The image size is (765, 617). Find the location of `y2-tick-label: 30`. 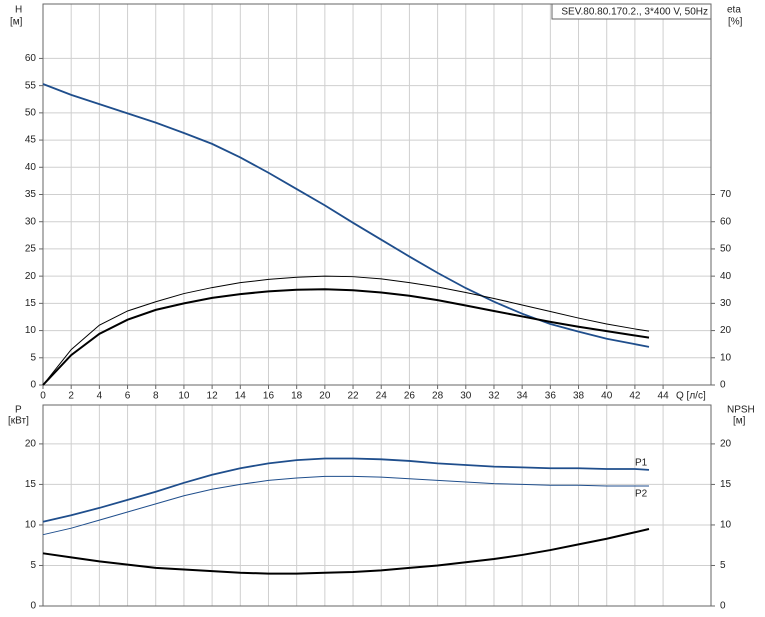

y2-tick-label: 30 is located at coordinates (726, 303).